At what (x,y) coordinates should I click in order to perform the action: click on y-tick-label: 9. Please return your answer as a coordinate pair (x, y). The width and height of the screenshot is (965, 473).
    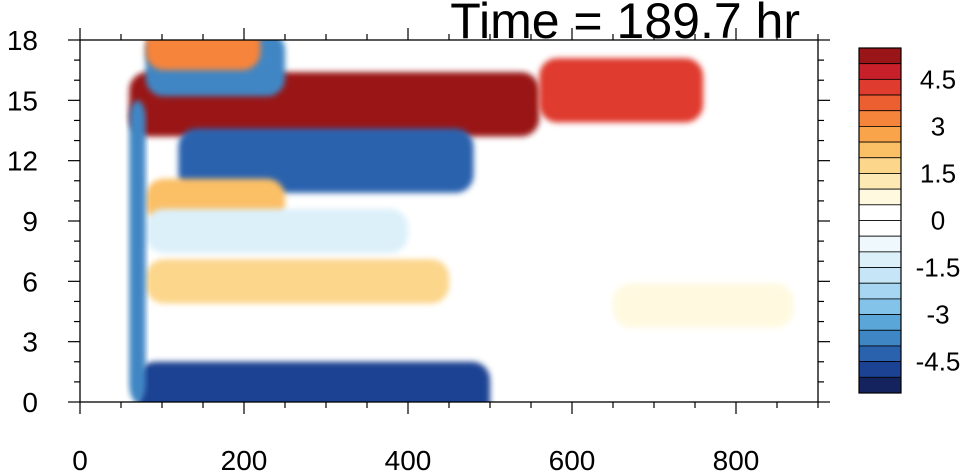
    Looking at the image, I should click on (30, 221).